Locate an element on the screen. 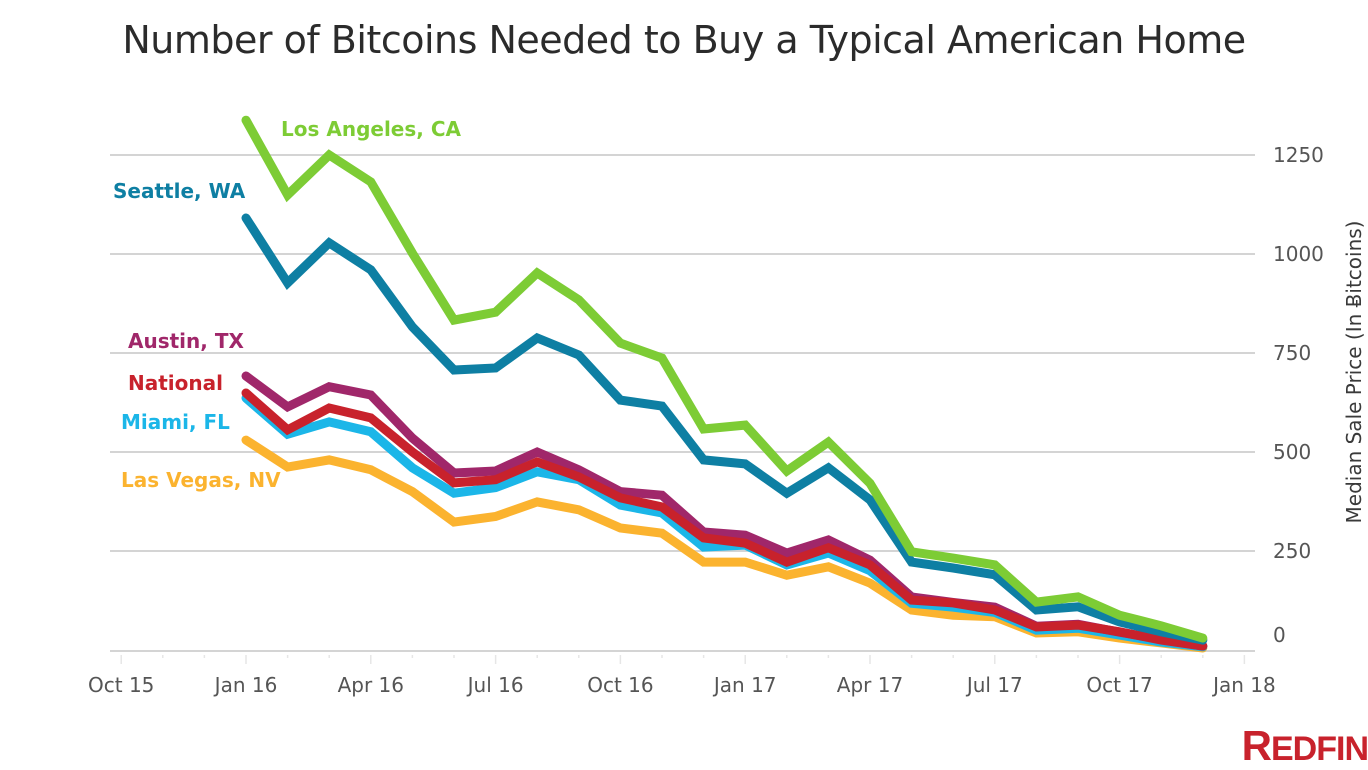 Image resolution: width=1368 pixels, height=770 pixels. x-tick-label: Jan 16 is located at coordinates (245, 685).